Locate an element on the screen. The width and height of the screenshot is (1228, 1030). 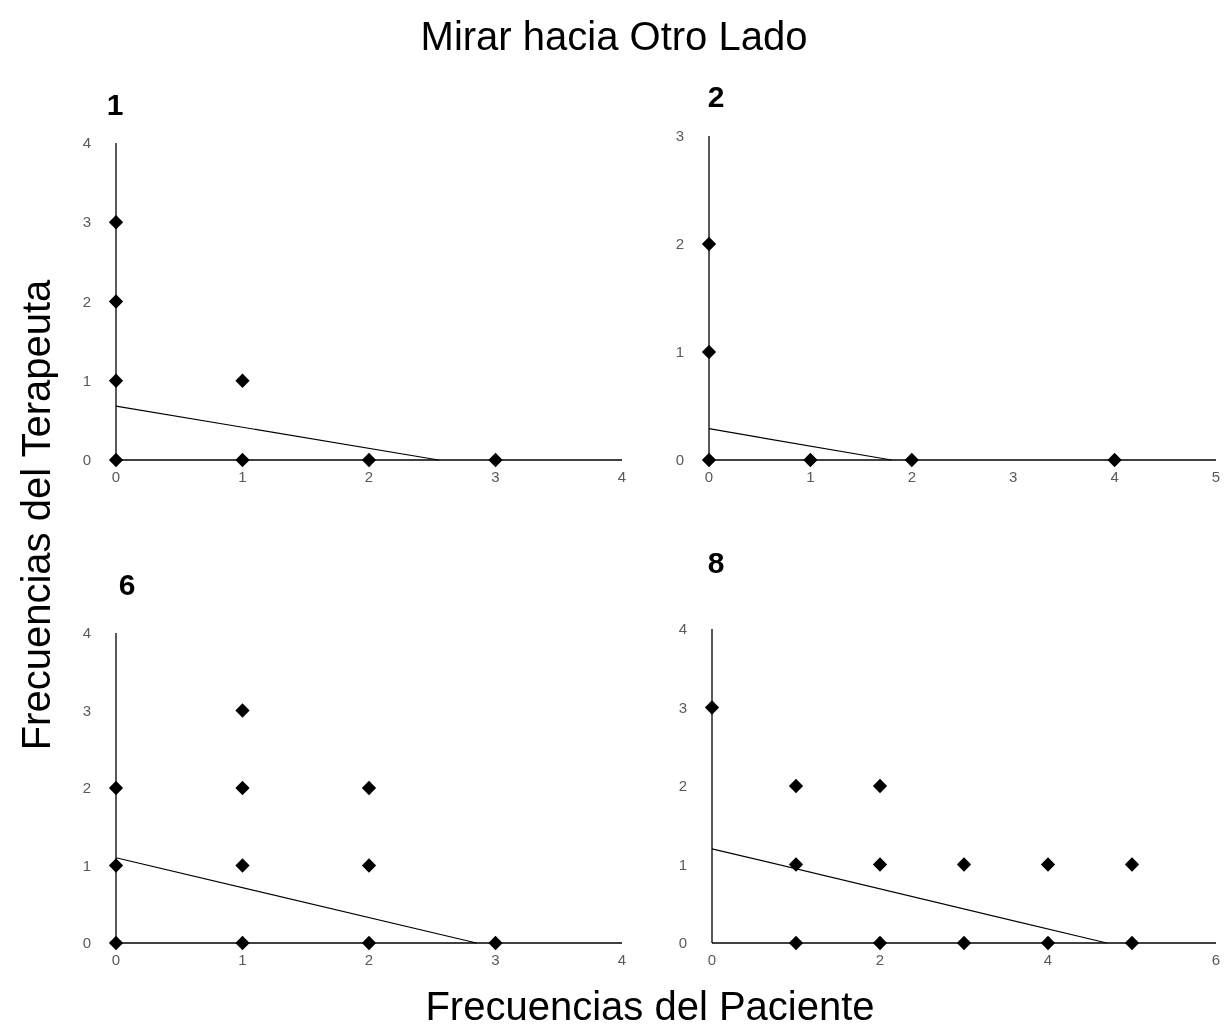
chart-title: 1 is located at coordinates (115, 104).